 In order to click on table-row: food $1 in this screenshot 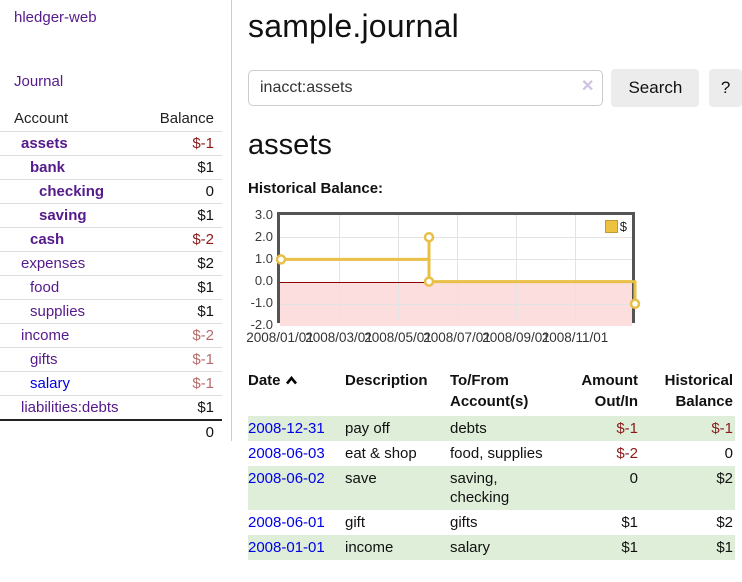, I will do `click(111, 286)`.